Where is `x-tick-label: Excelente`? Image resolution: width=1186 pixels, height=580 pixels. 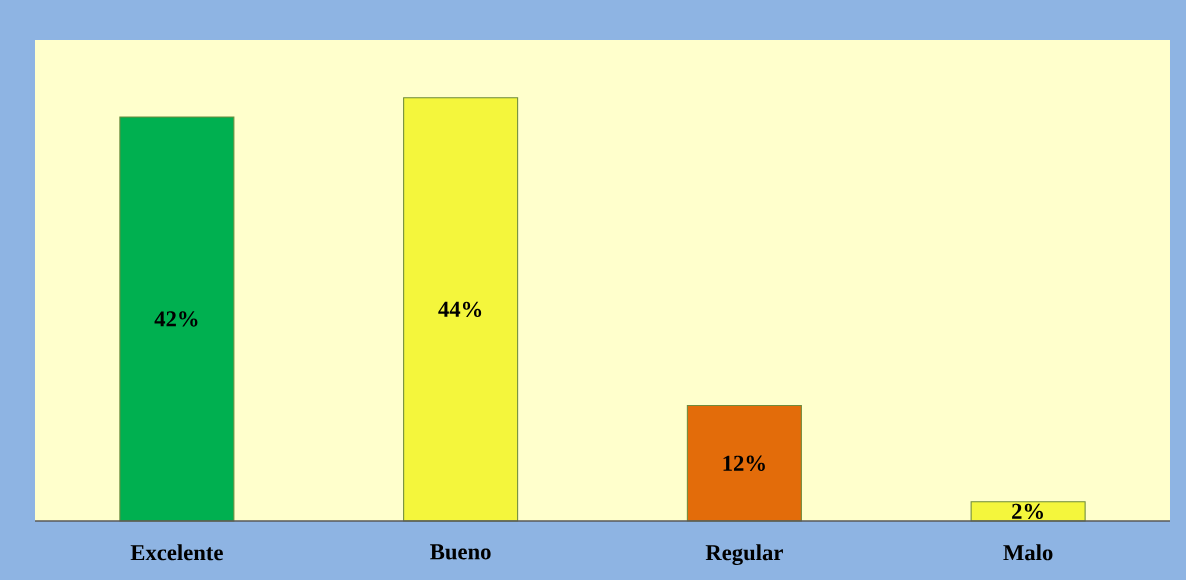
x-tick-label: Excelente is located at coordinates (176, 552).